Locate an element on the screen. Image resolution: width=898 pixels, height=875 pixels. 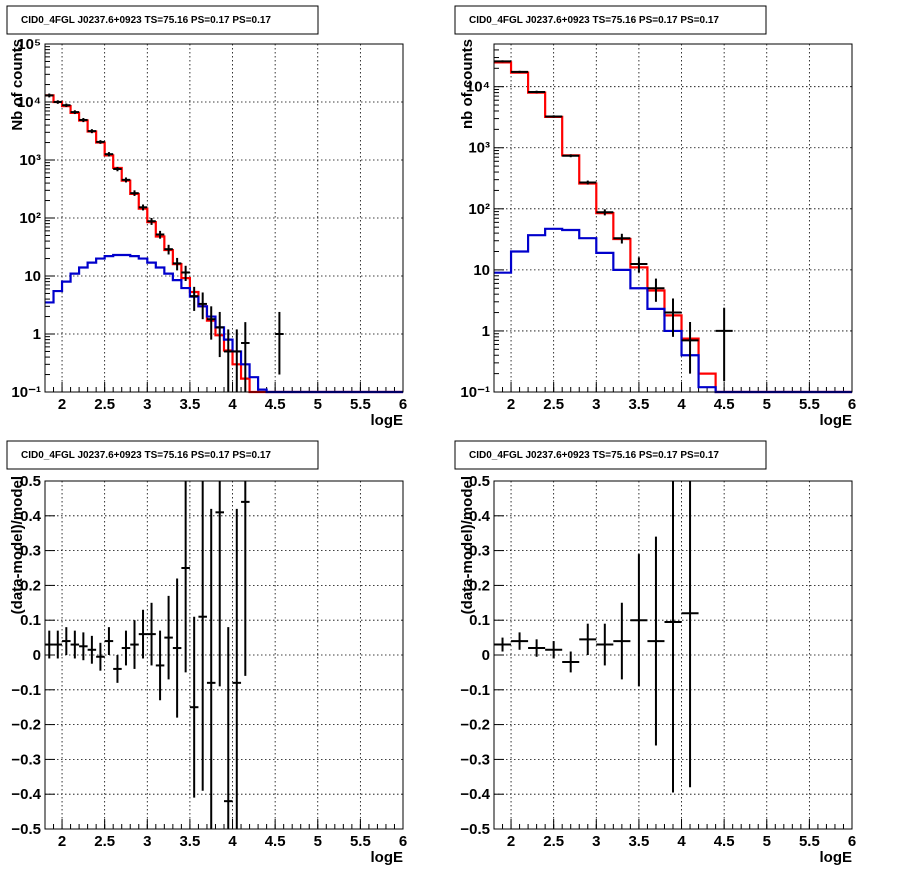
y-tick-label: 0.2 is located at coordinates (479, 585).